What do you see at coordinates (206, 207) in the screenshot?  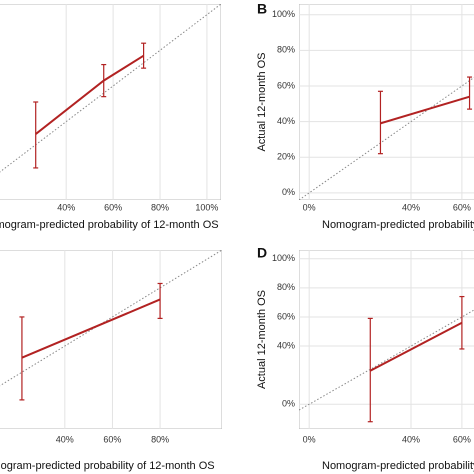 I see `x-tick-label: 100%` at bounding box center [206, 207].